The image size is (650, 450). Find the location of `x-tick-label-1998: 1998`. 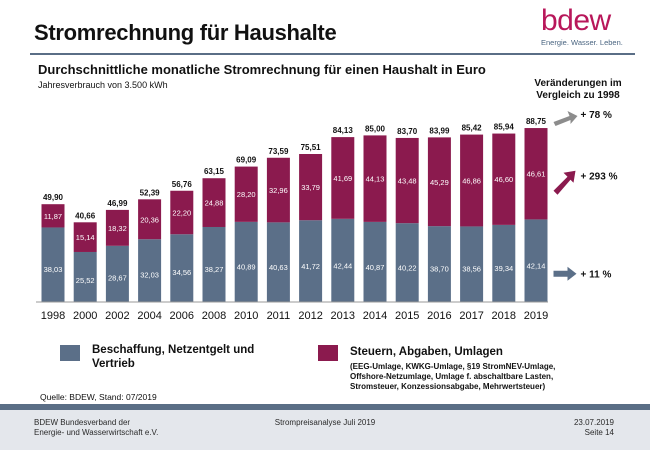

x-tick-label-1998: 1998 is located at coordinates (53, 316).